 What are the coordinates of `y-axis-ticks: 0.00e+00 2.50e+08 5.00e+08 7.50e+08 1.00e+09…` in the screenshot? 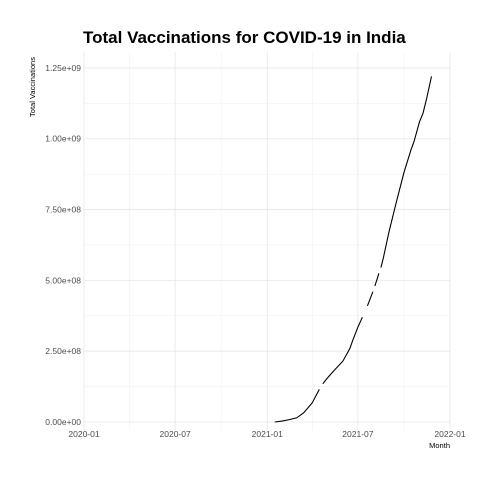 It's located at (63, 245).